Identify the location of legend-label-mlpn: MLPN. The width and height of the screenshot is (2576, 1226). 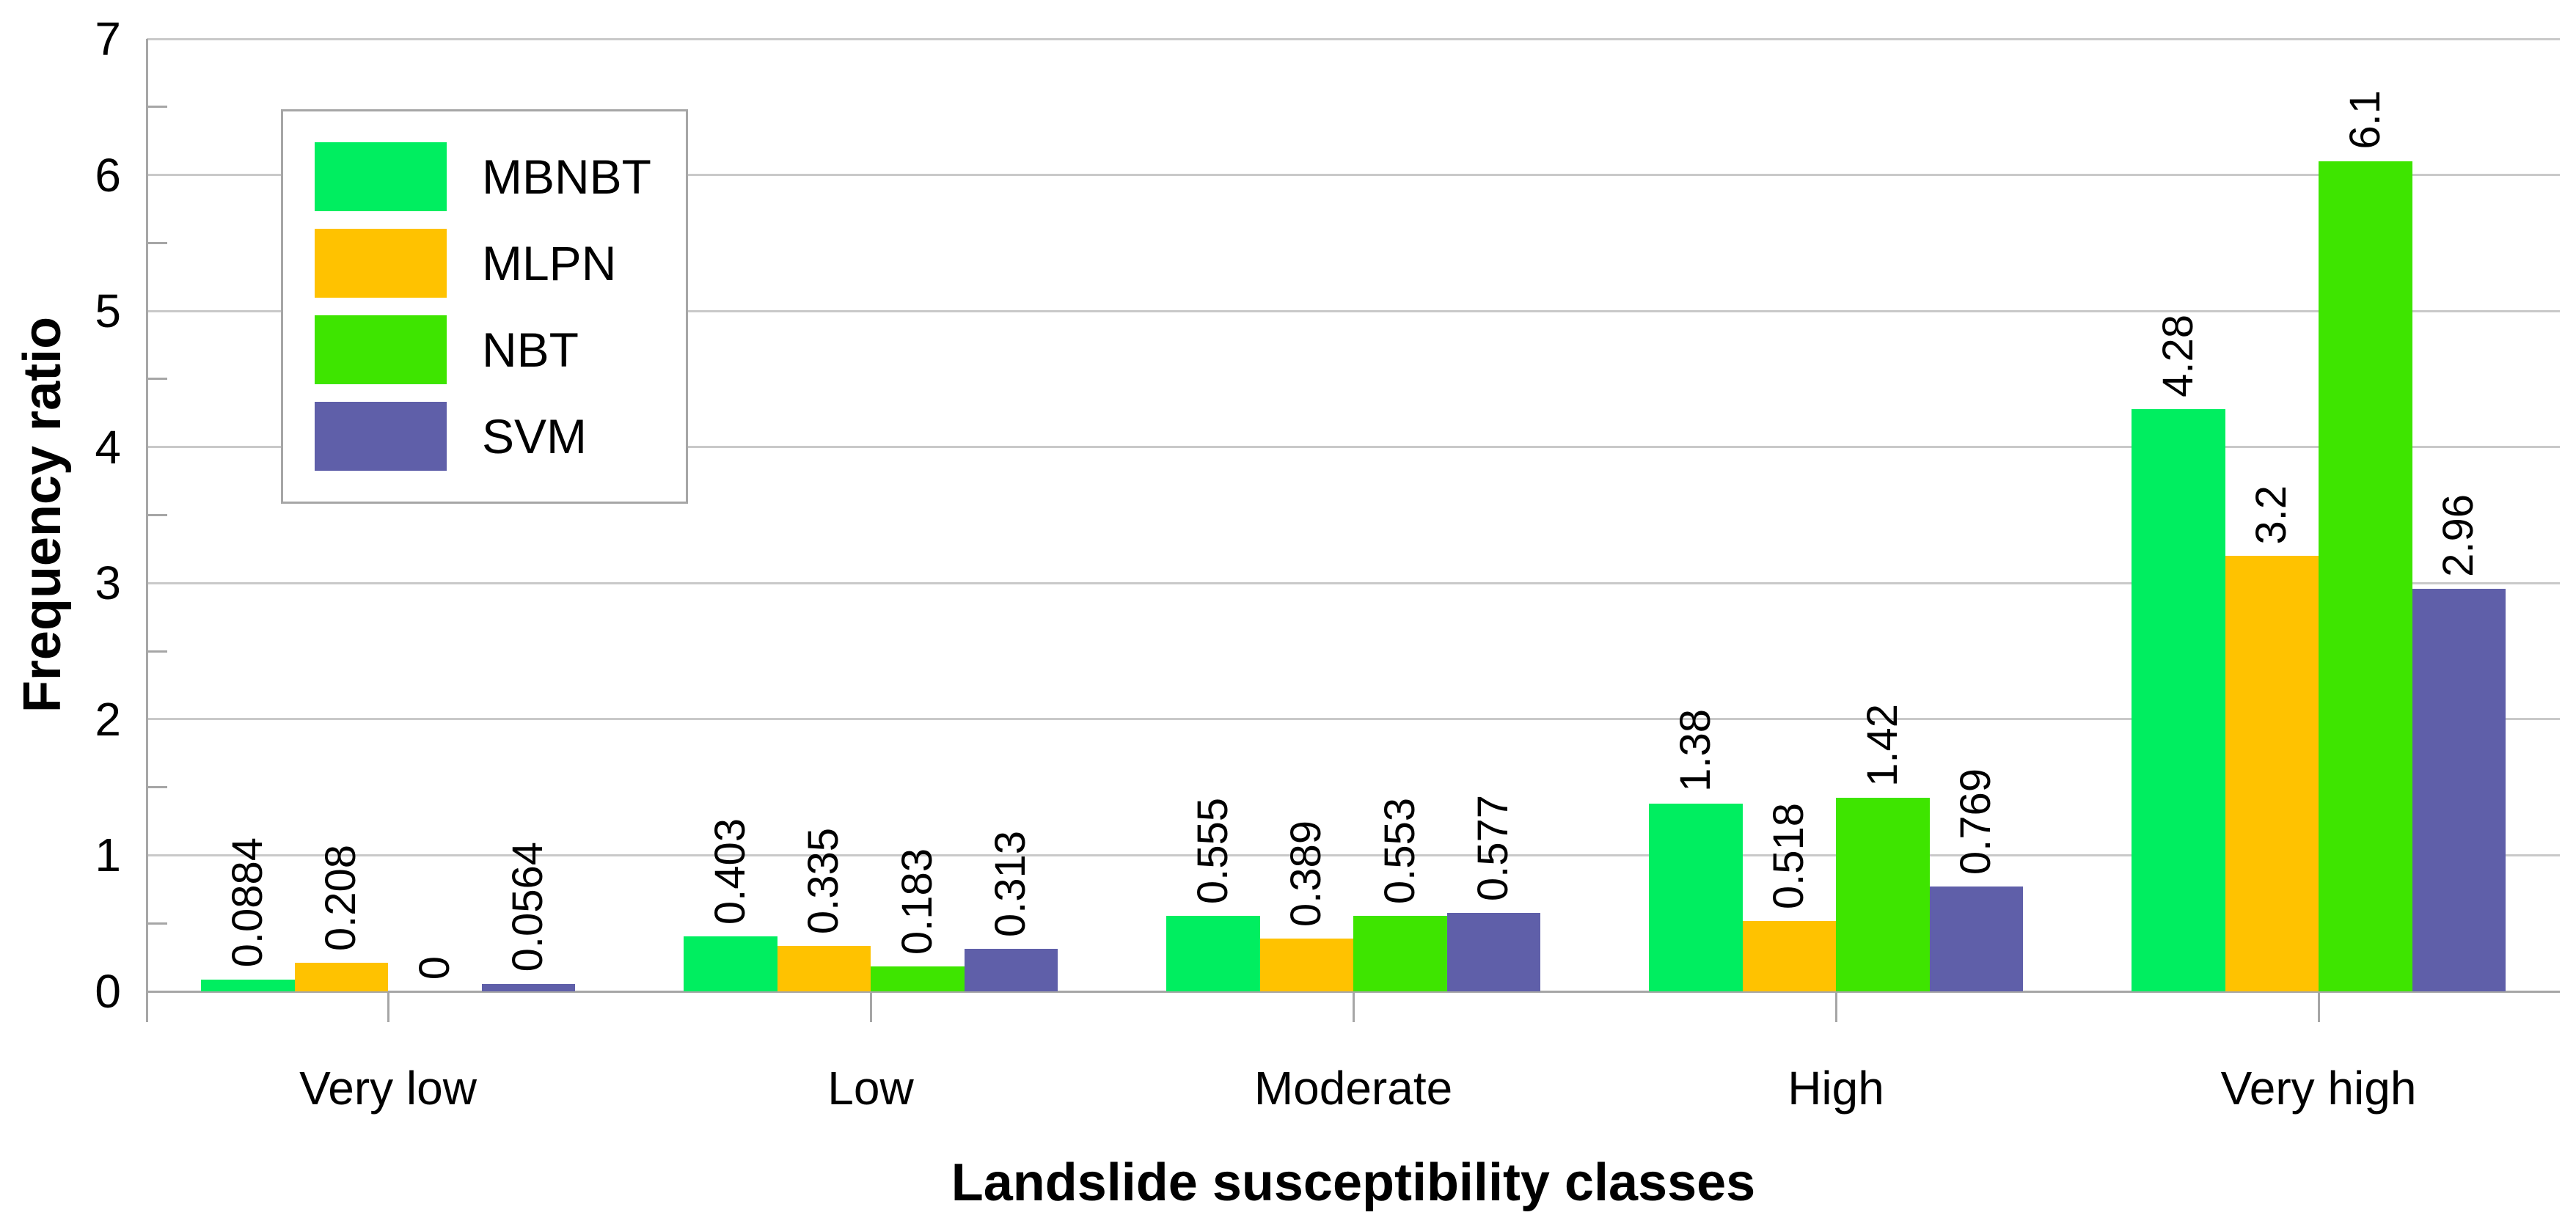
(549, 263).